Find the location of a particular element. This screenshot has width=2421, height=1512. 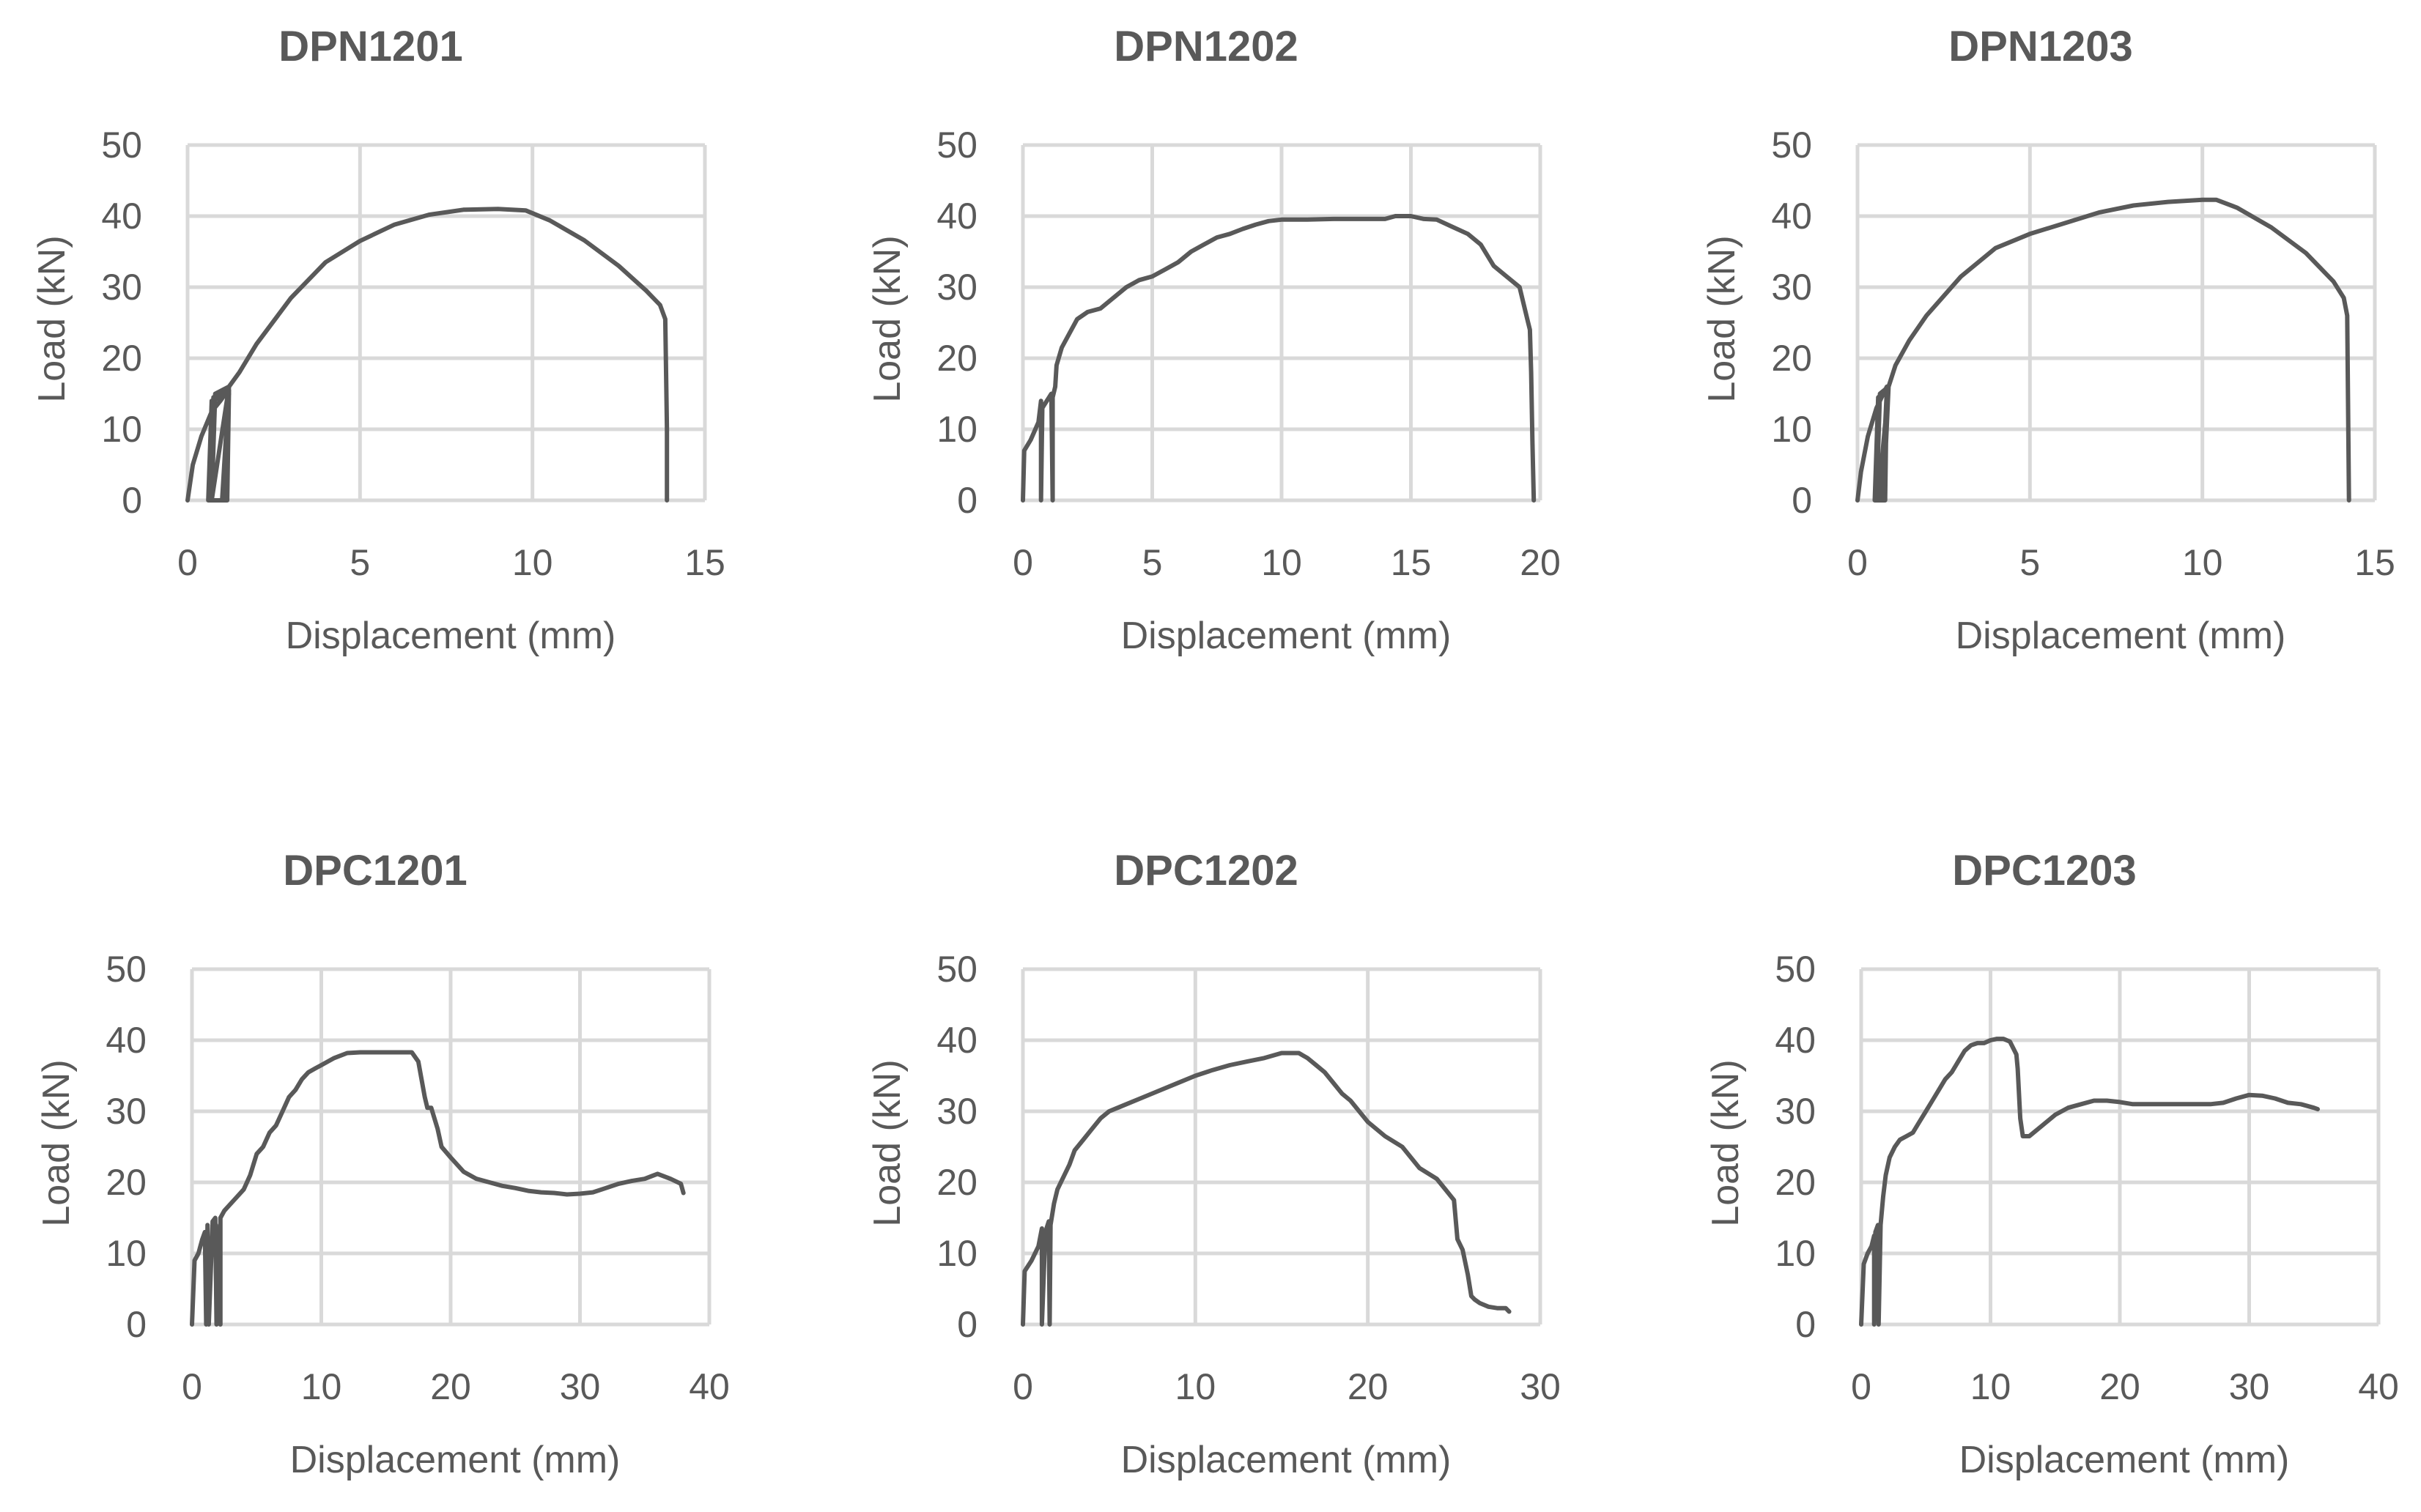

chart-title: DPN1203 is located at coordinates (2040, 46).